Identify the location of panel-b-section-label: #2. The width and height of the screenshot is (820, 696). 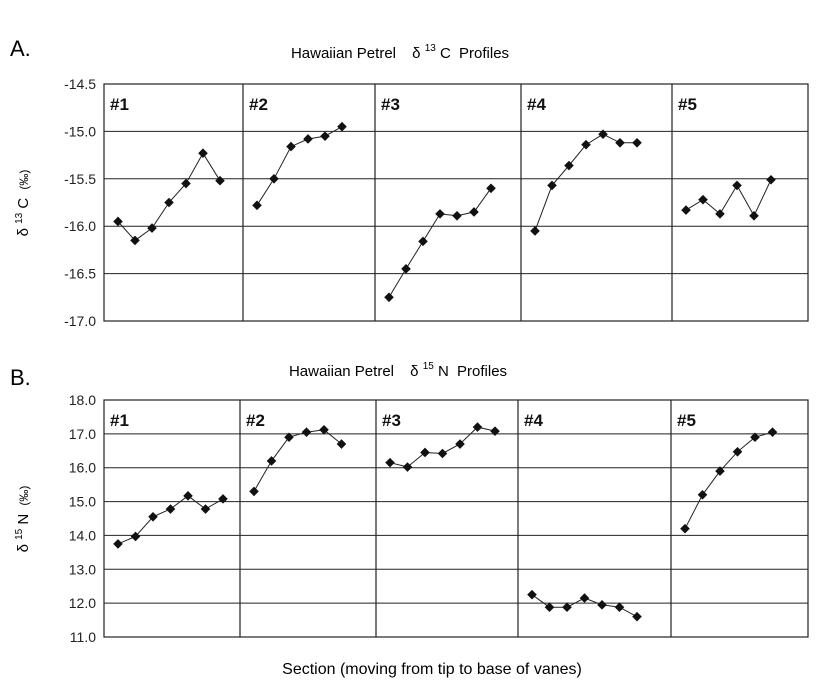
(255, 420).